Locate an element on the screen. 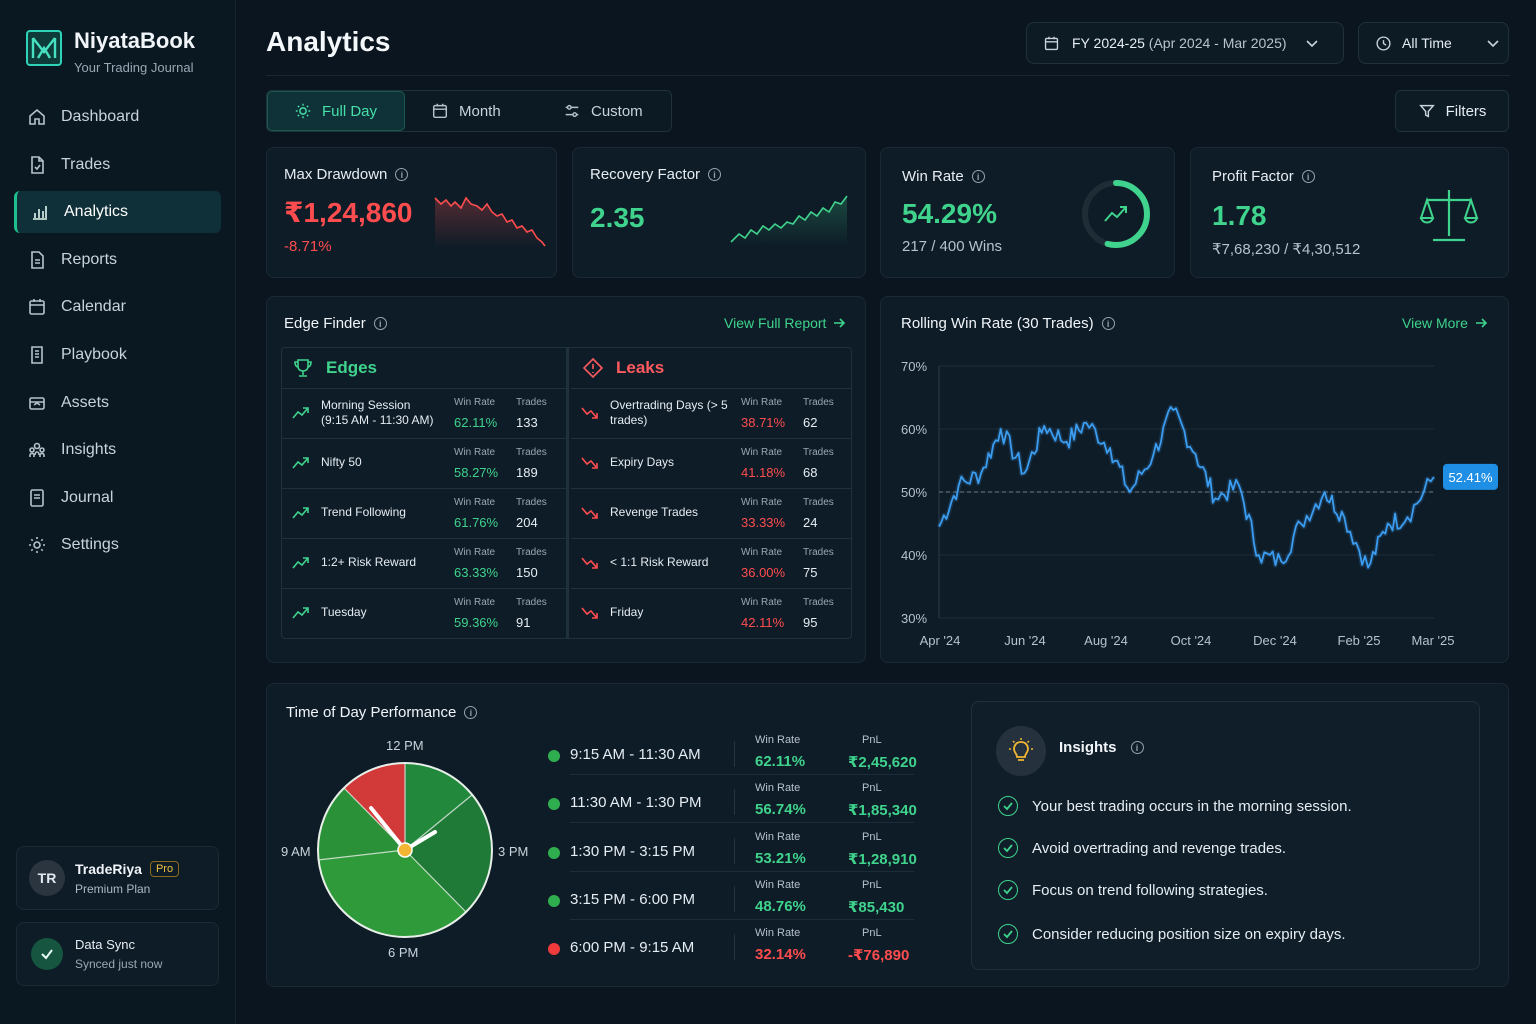 The height and width of the screenshot is (1024, 1536). pnl-value: ₹2,45,620 is located at coordinates (882, 762).